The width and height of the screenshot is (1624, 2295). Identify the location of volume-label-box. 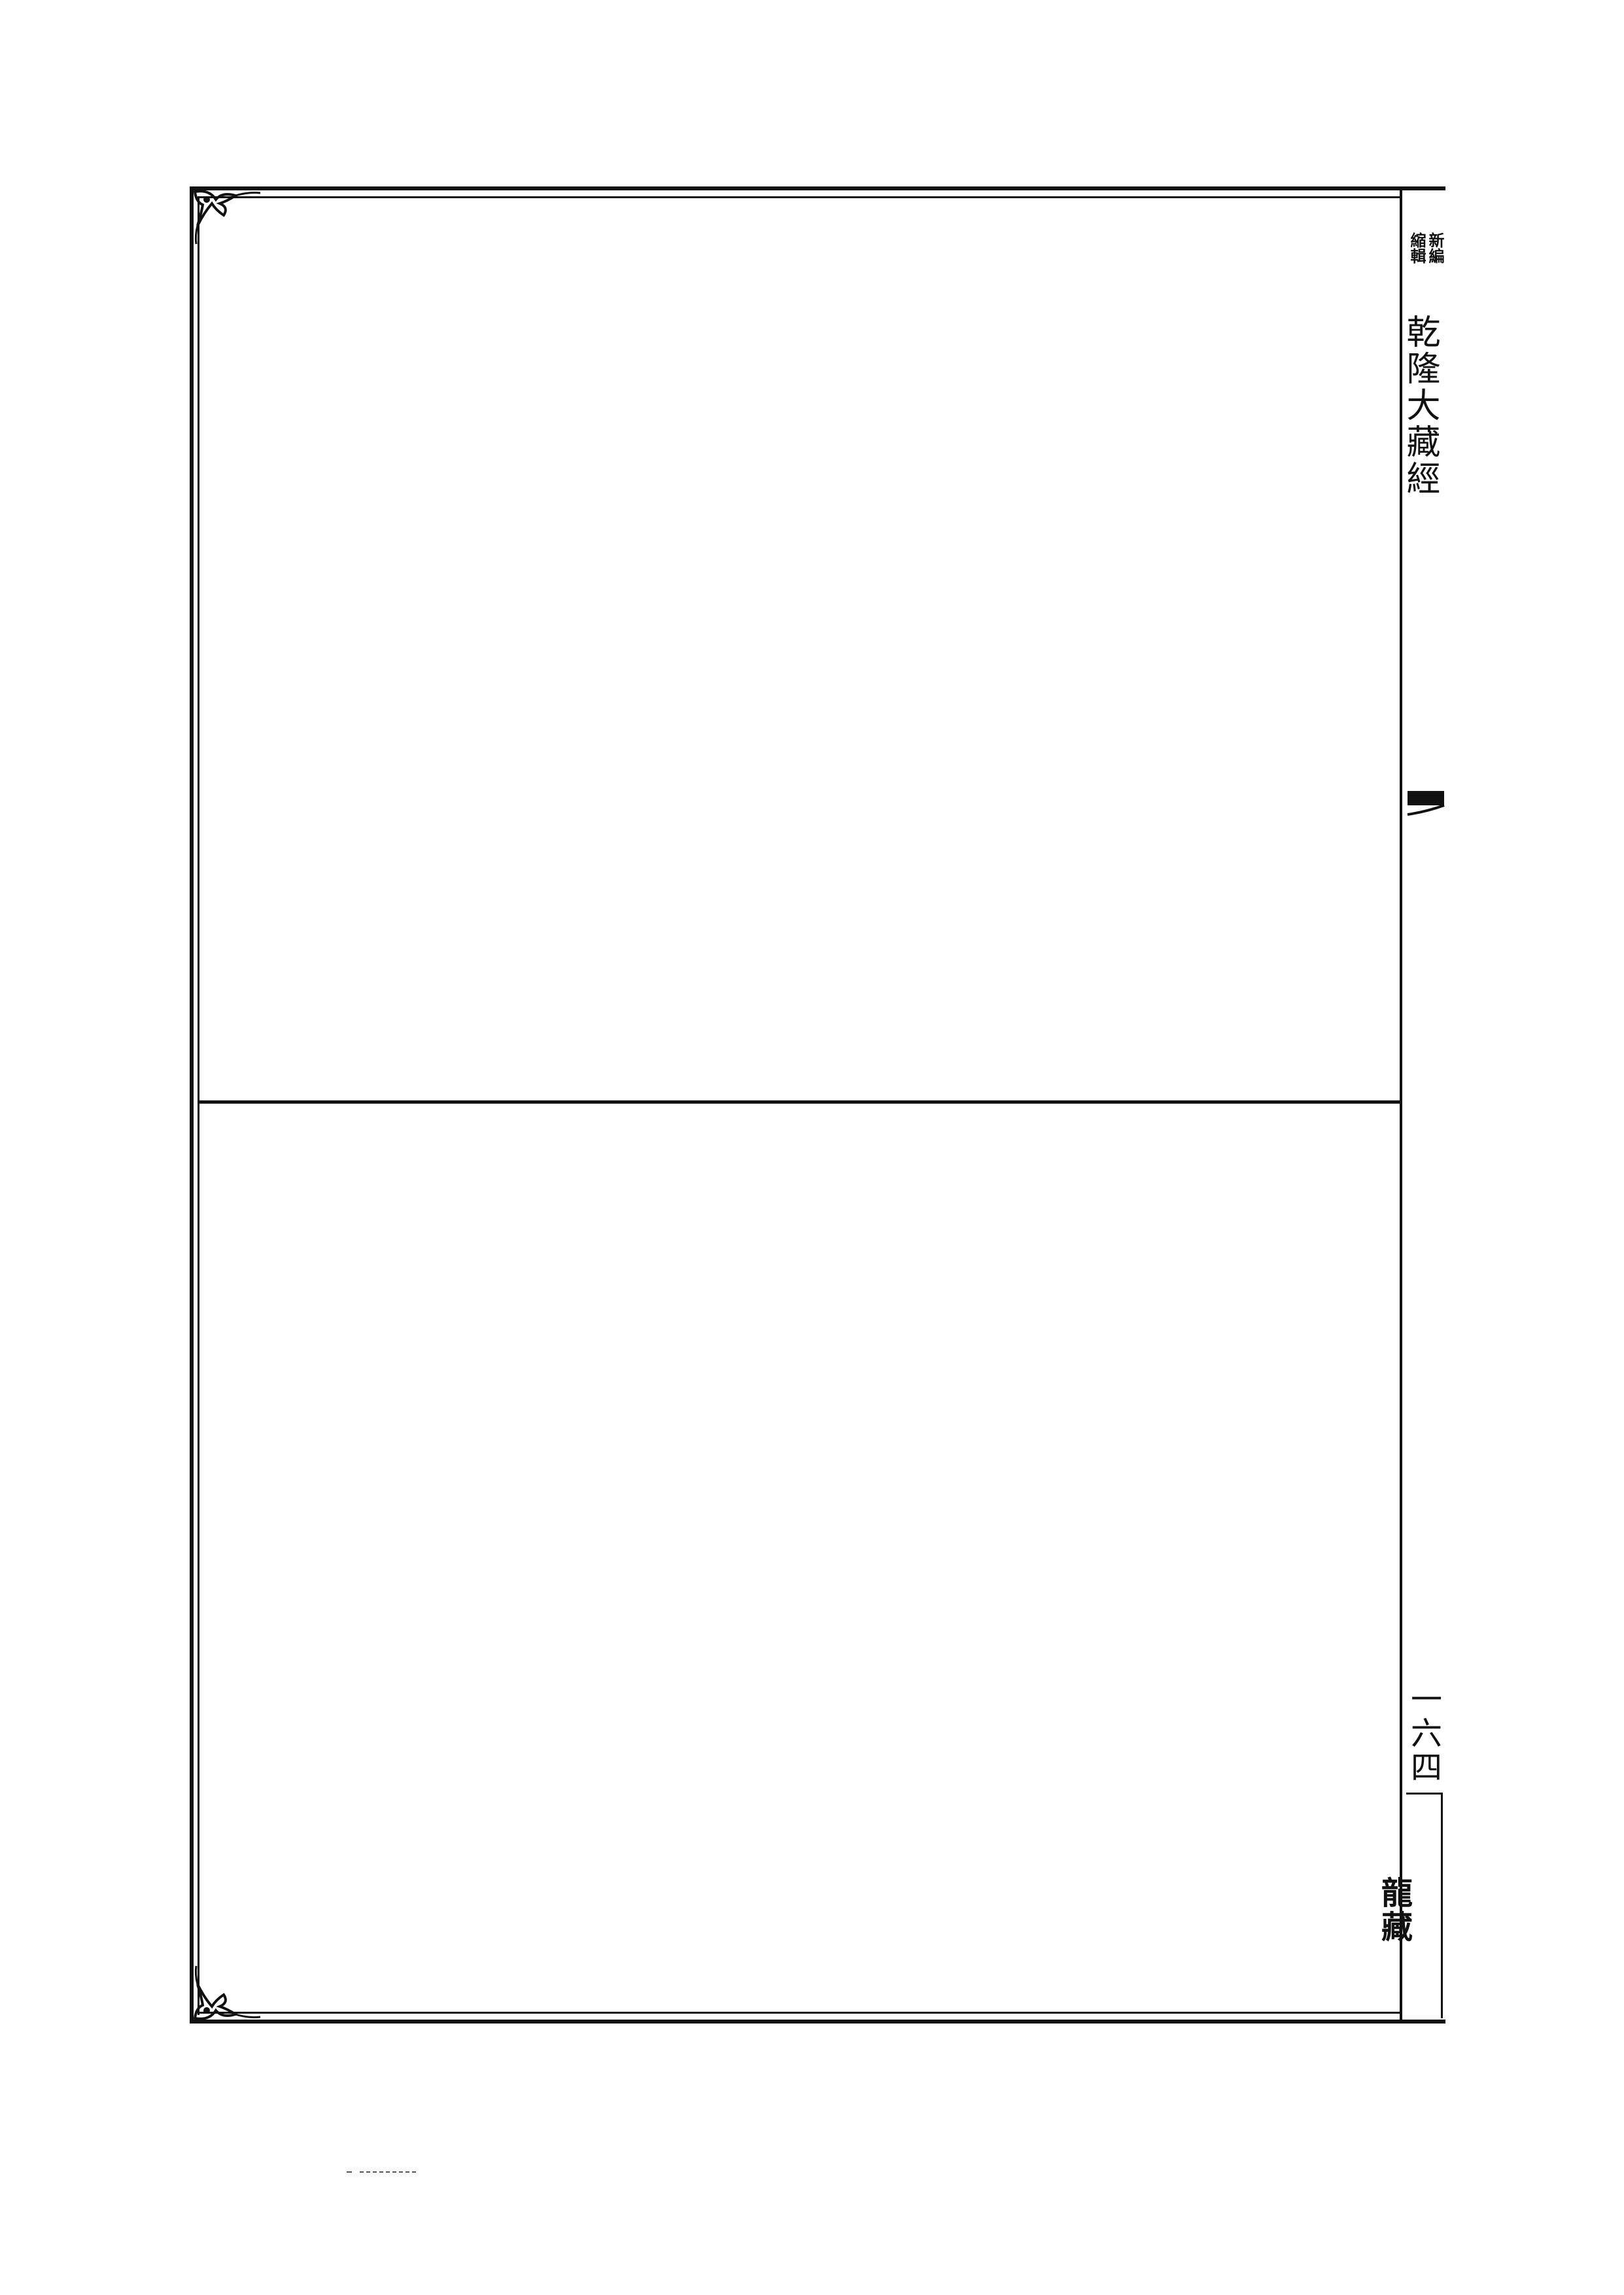
(1425, 1905).